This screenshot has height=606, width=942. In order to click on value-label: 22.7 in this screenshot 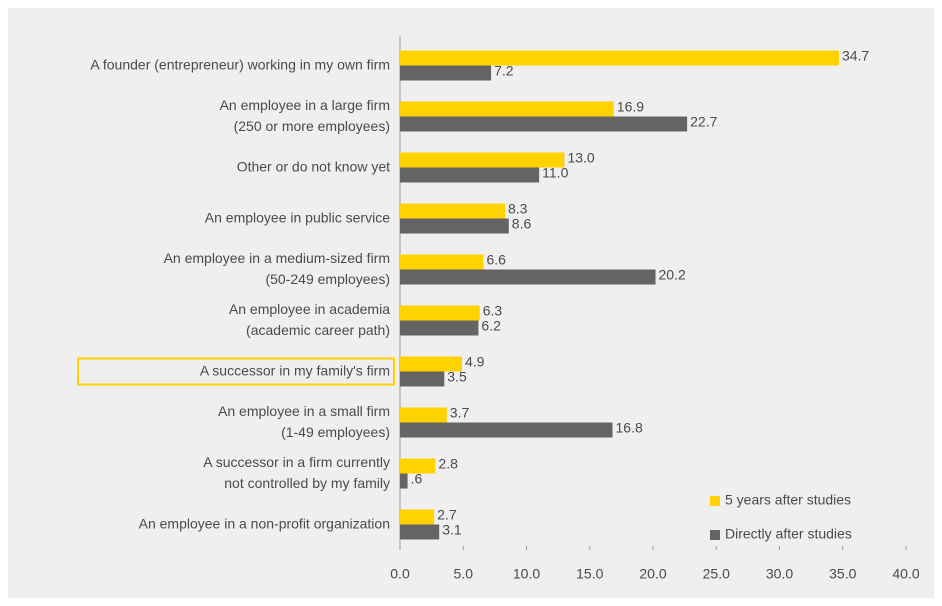, I will do `click(703, 122)`.